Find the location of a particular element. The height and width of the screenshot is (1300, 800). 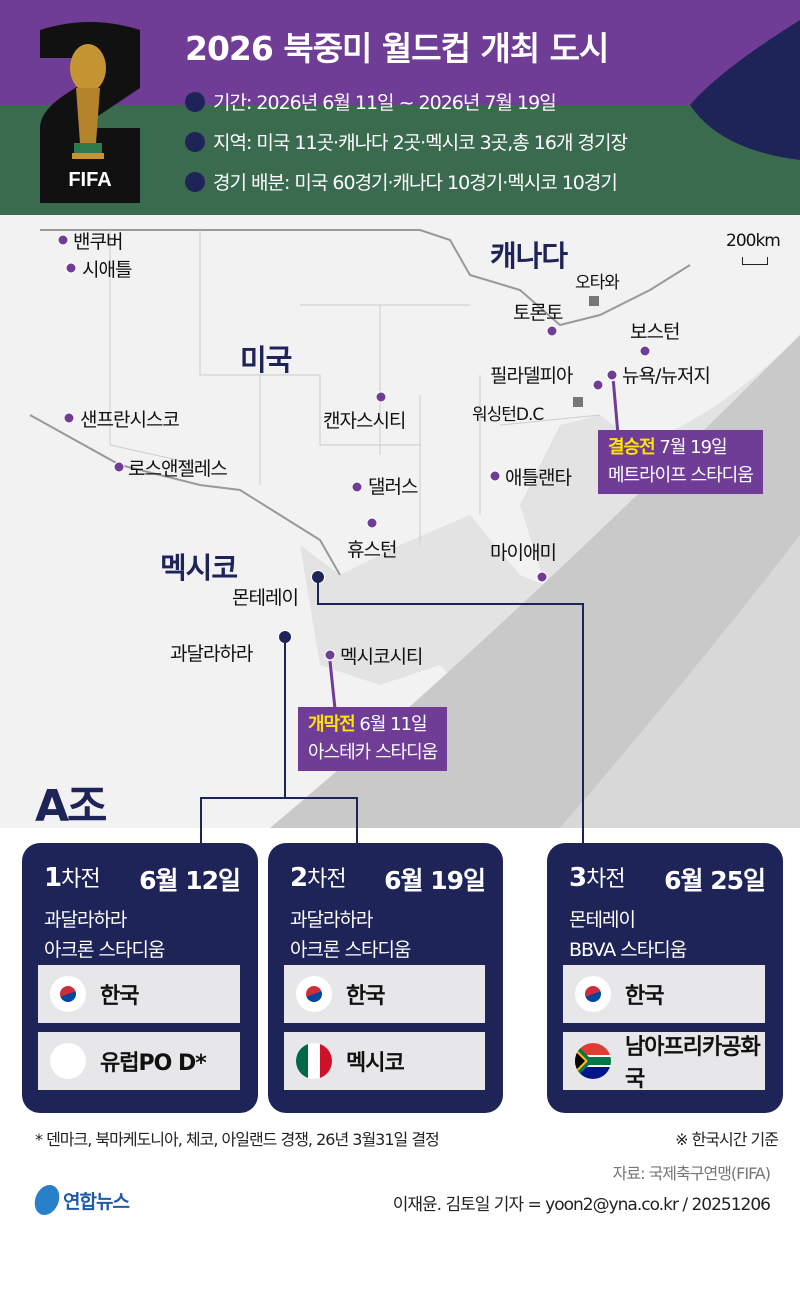

city-label-vancouver: 밴쿠버 is located at coordinates (98, 242).